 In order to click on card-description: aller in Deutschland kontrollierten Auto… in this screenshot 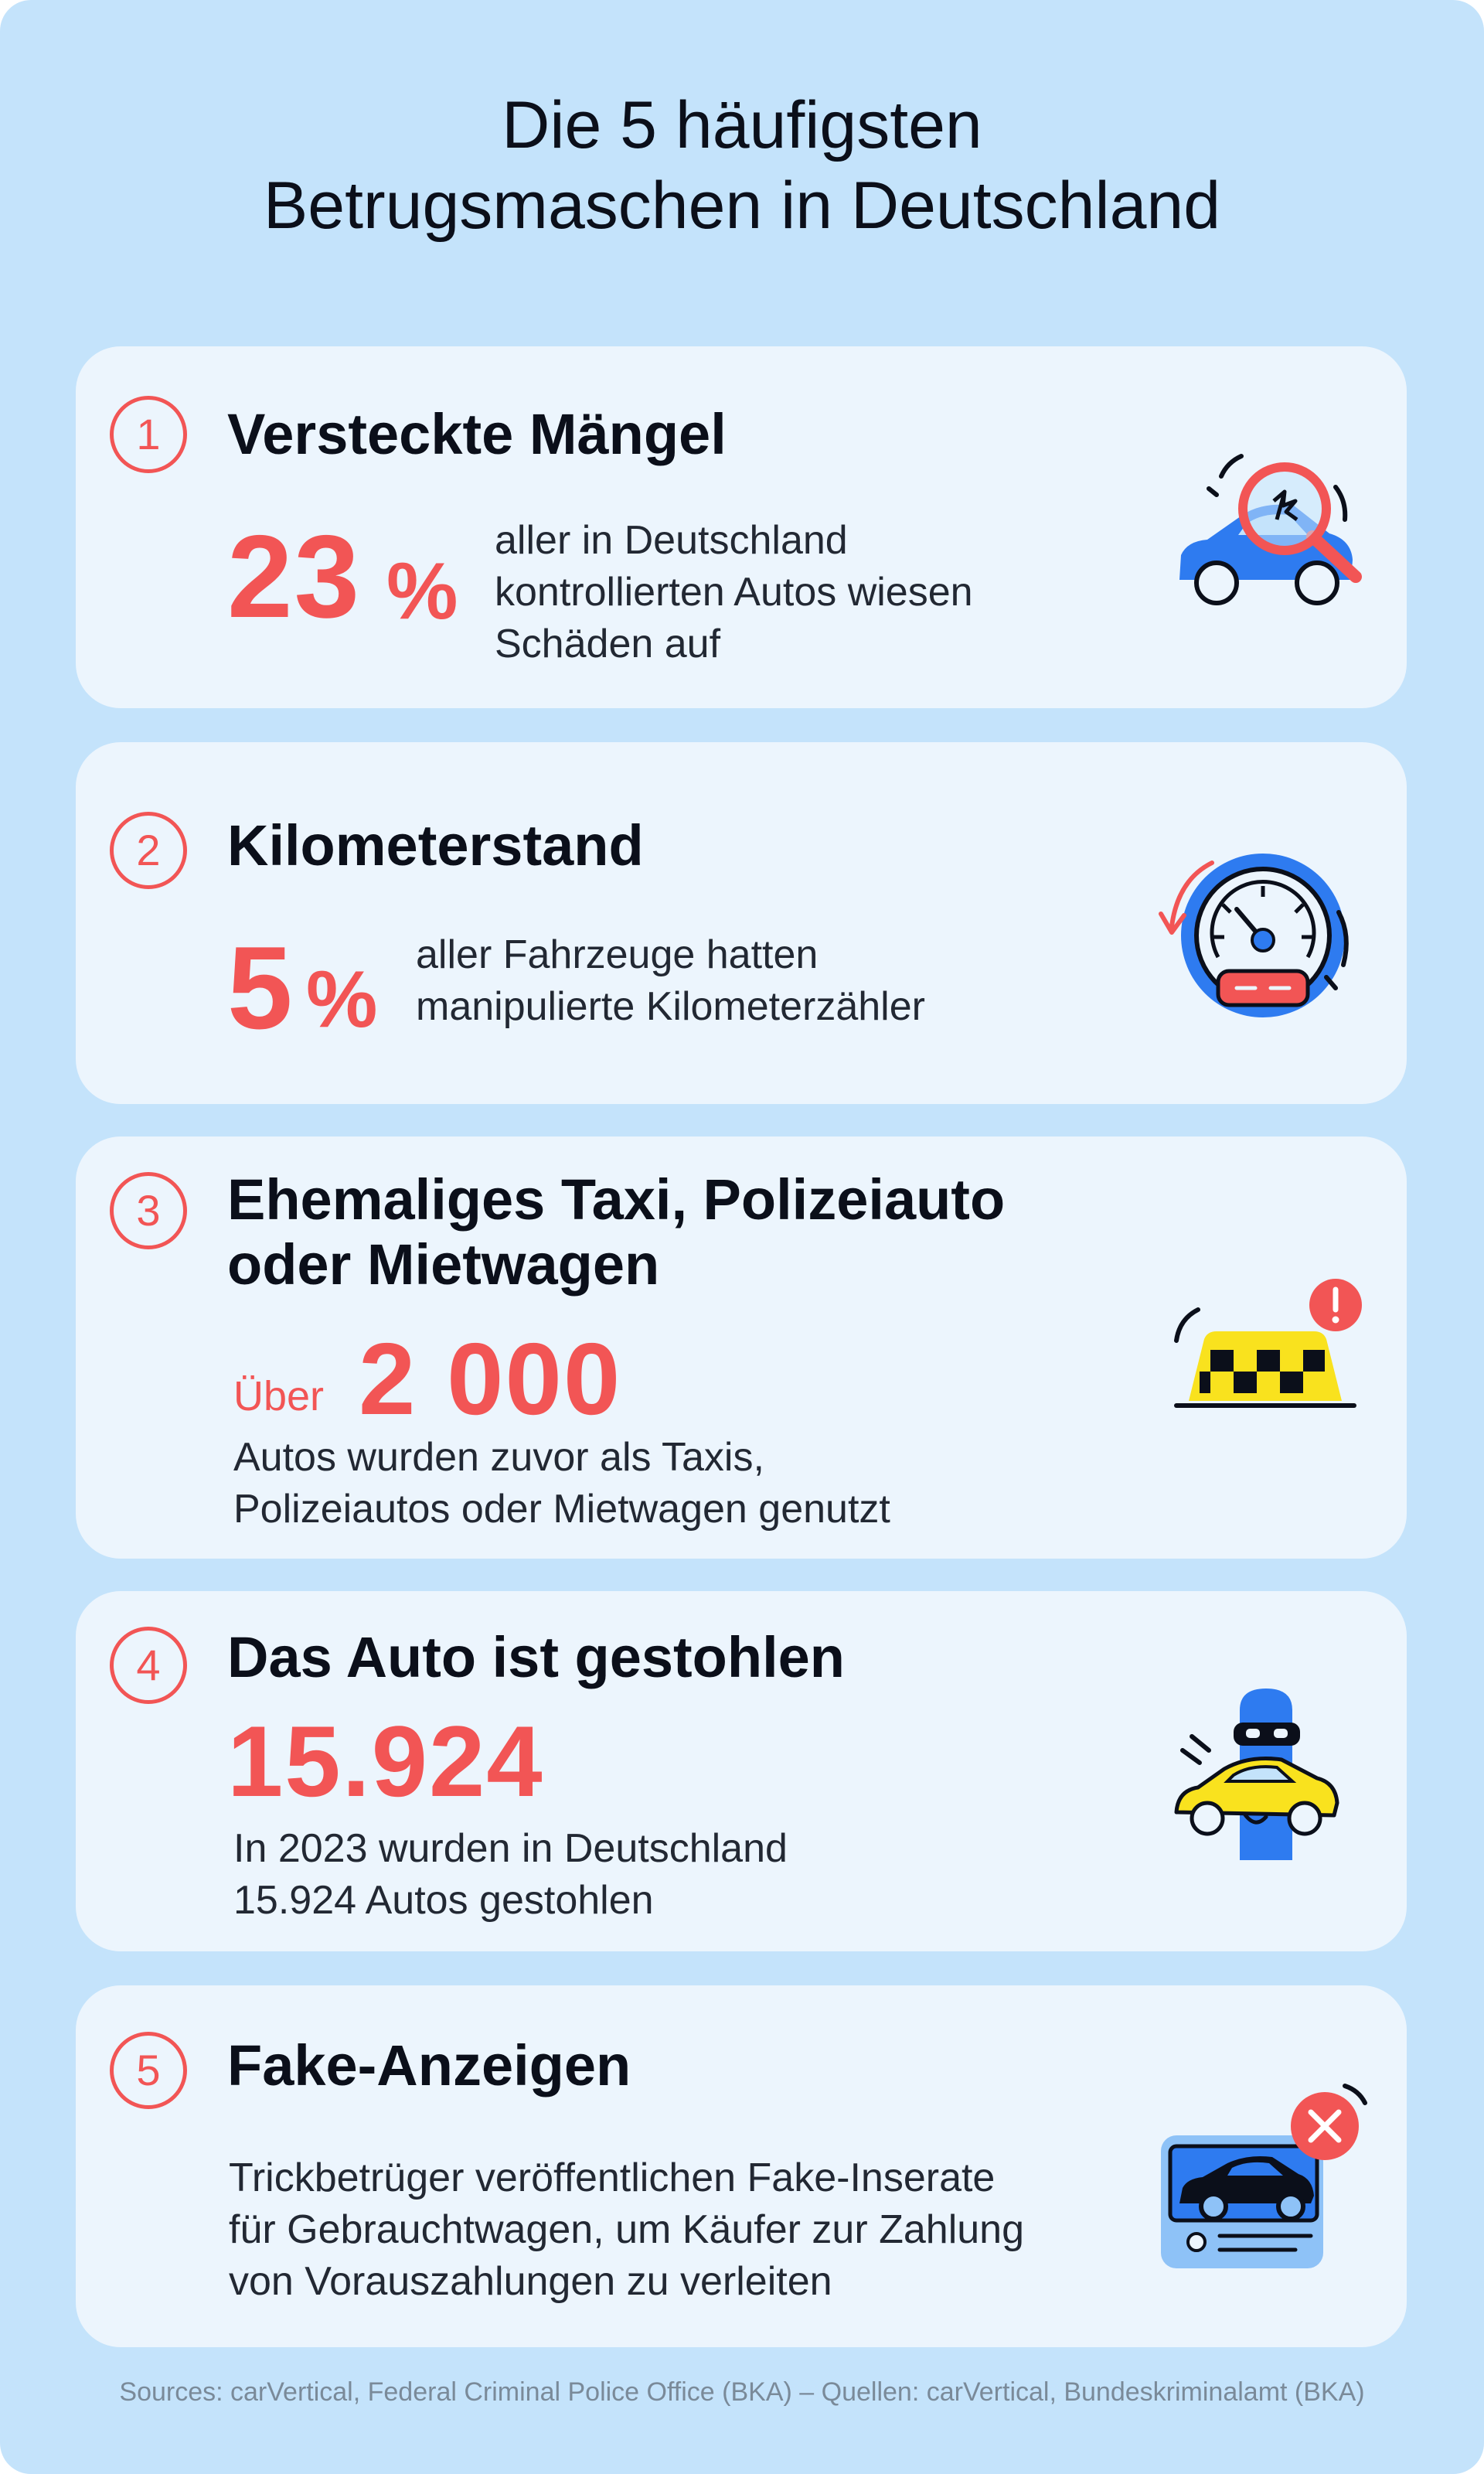, I will do `click(734, 592)`.